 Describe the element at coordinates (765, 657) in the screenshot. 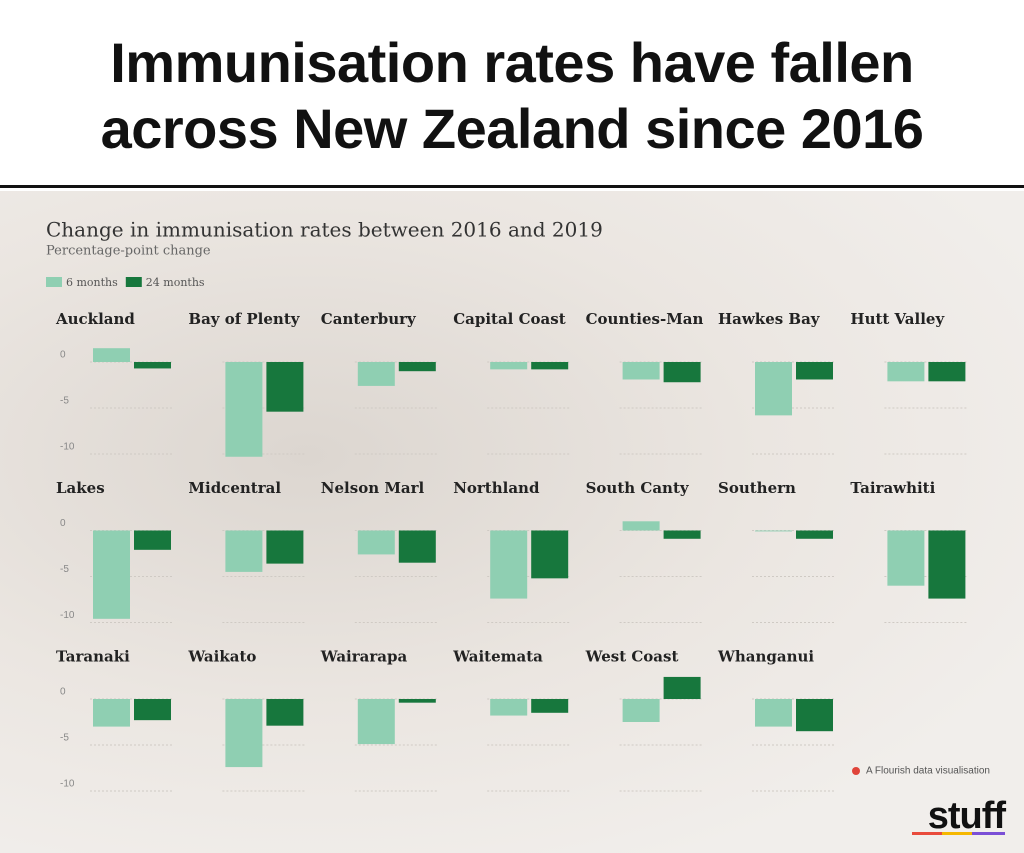

I see `panel-title: Whanganui` at that location.